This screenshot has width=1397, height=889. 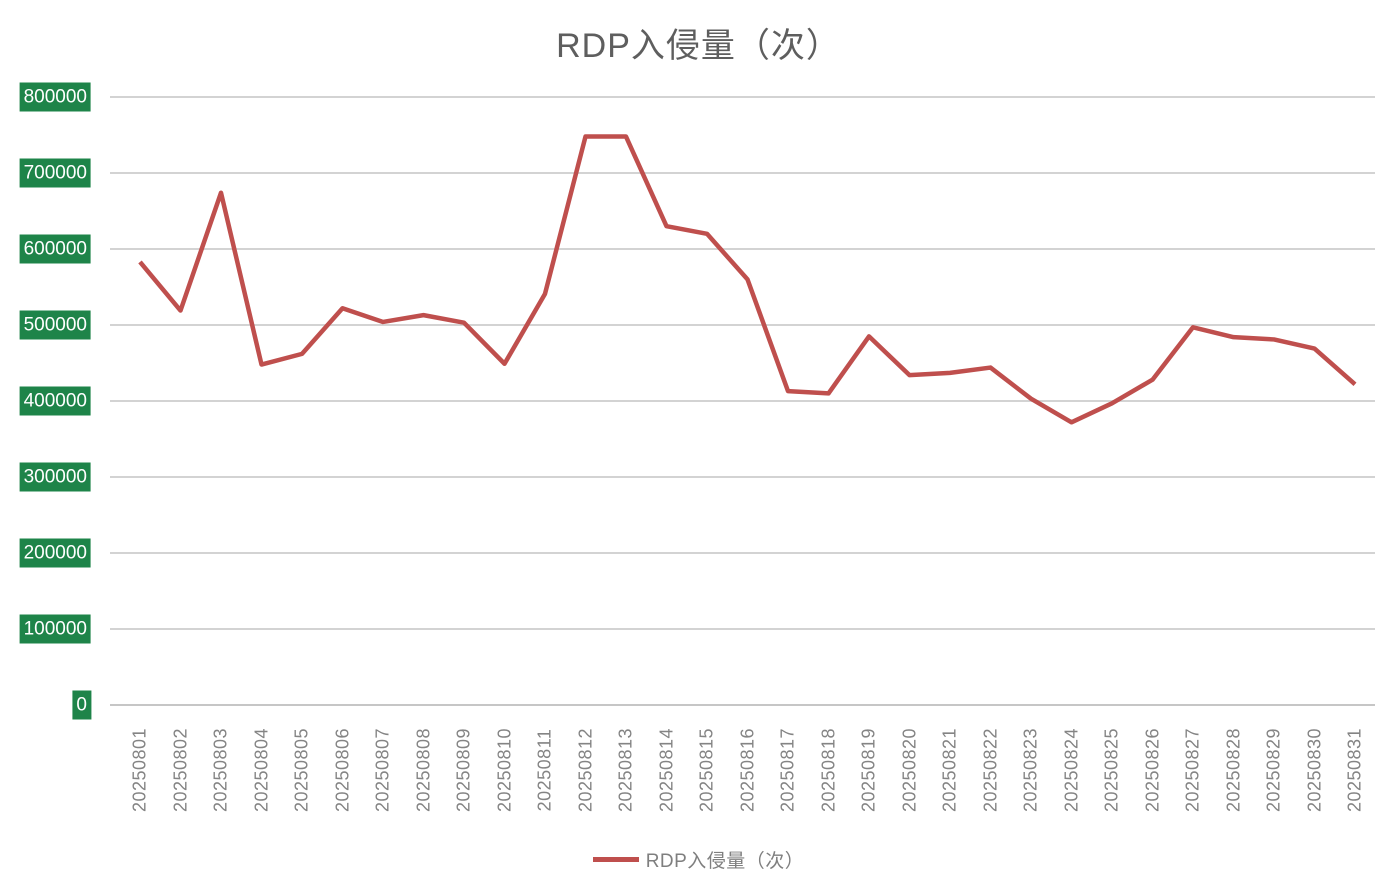 What do you see at coordinates (463, 770) in the screenshot?
I see `x-axis-label: 20250809` at bounding box center [463, 770].